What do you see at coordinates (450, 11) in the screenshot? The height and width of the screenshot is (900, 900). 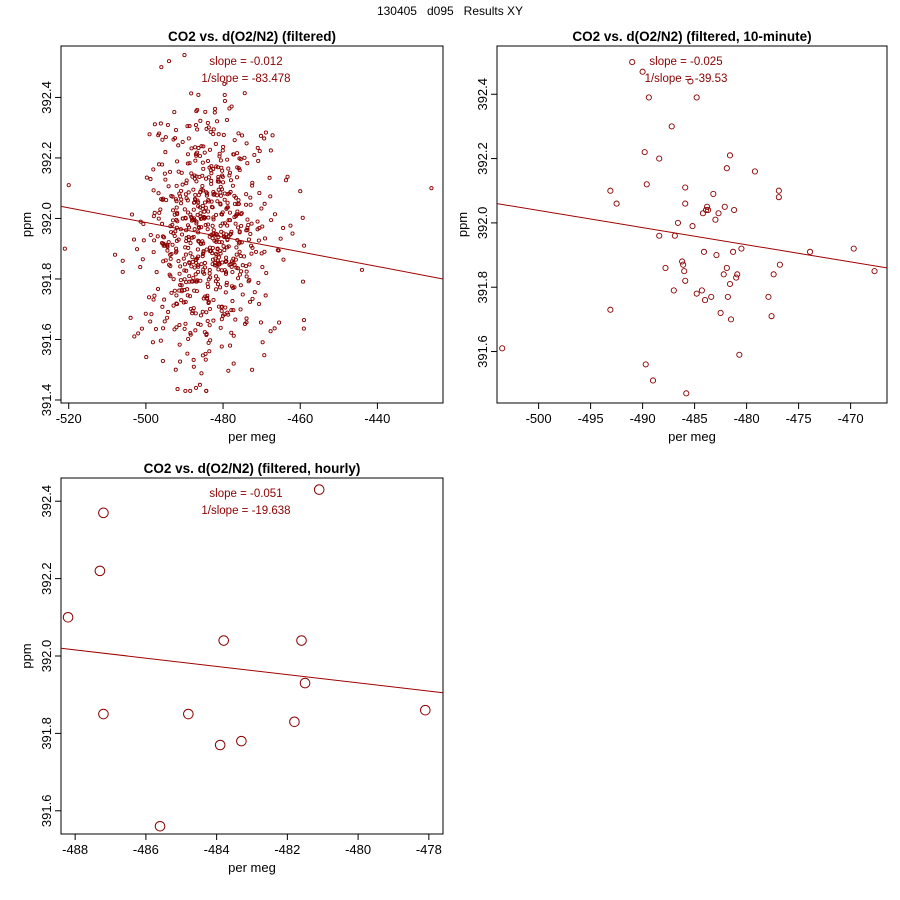 I see `page-title: 130405 d095 Results XY` at bounding box center [450, 11].